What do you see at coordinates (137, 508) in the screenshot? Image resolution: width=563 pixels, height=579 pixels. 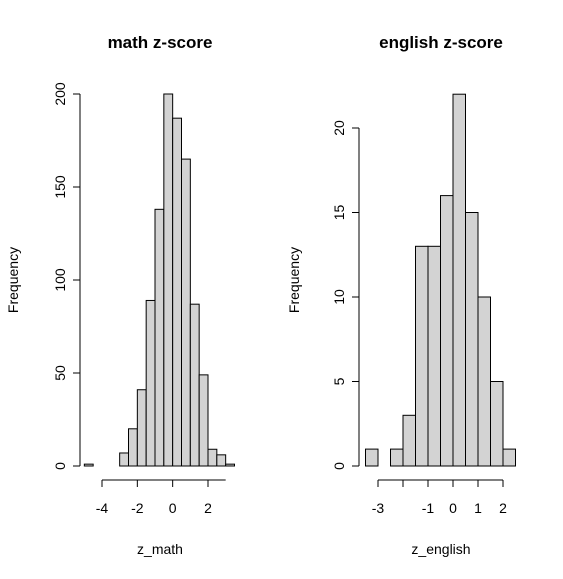 I see `math-x-tick-label-1: -2` at bounding box center [137, 508].